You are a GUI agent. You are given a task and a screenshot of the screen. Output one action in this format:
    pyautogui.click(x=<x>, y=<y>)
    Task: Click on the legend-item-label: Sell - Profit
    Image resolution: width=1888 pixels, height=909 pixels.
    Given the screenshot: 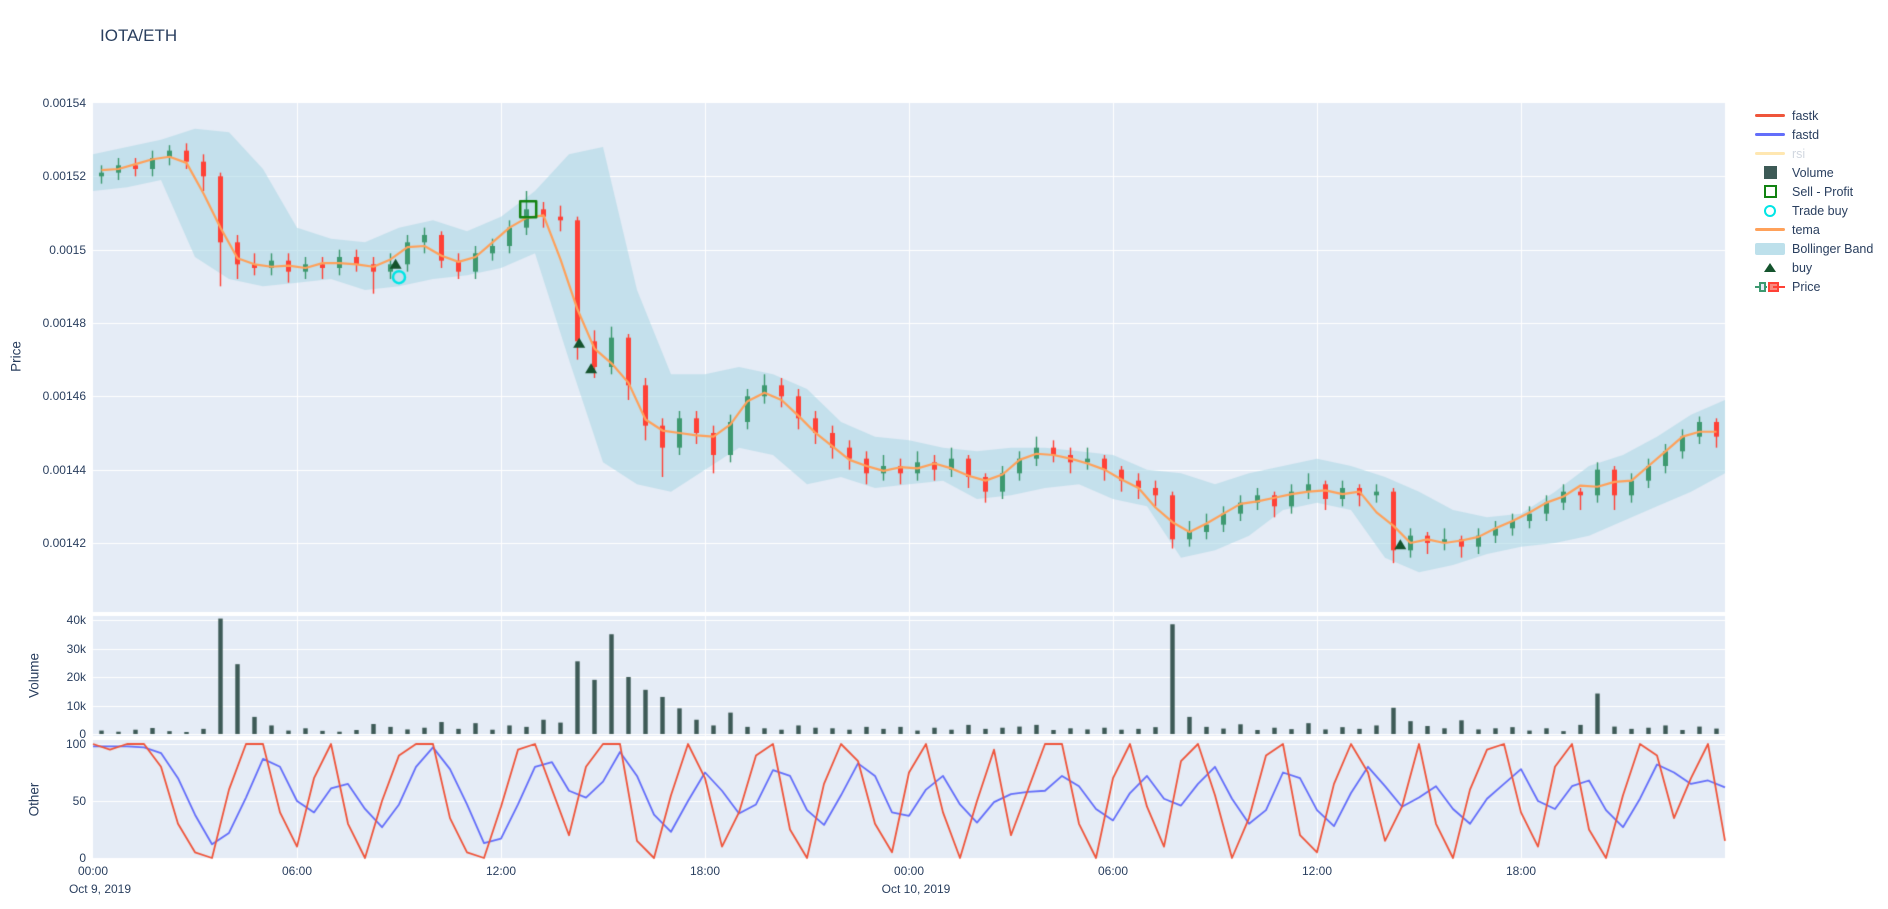 What is the action you would take?
    pyautogui.click(x=1823, y=191)
    